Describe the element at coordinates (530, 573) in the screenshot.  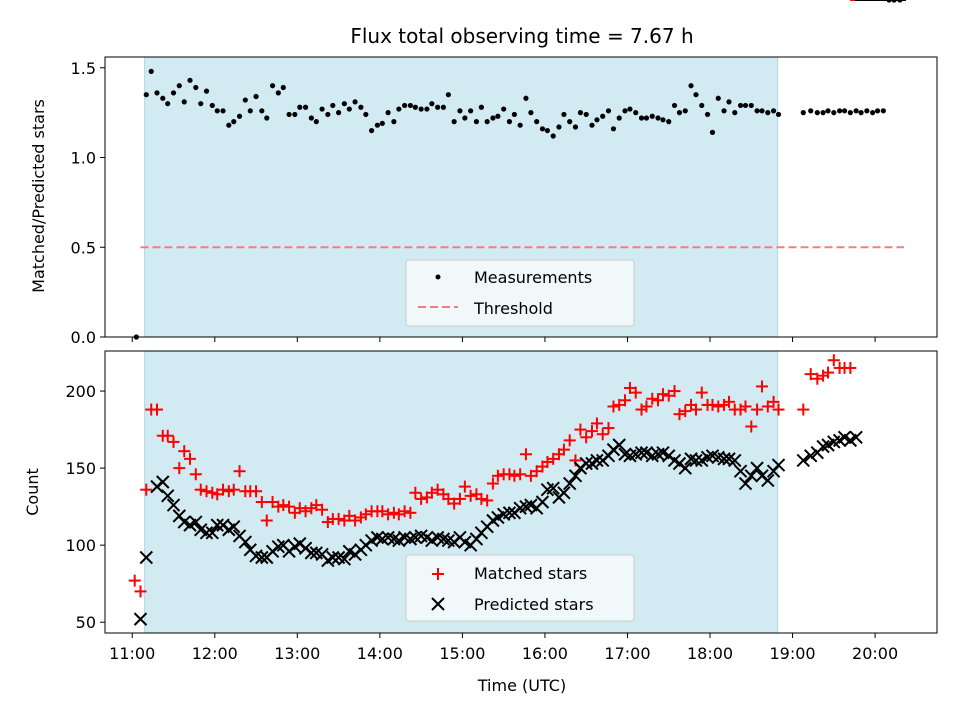
I see `legend-matched-label: Matched stars` at that location.